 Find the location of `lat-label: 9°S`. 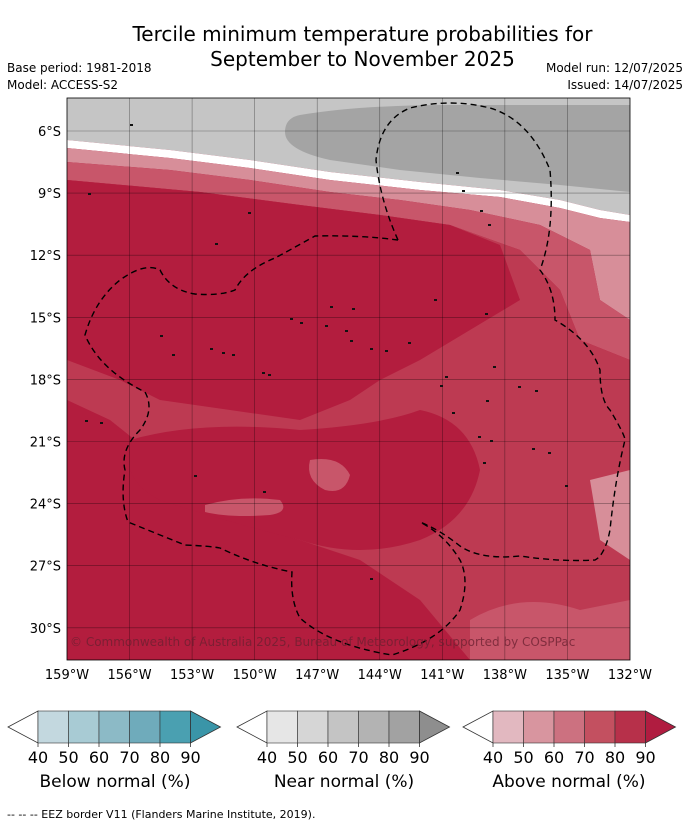

lat-label: 9°S is located at coordinates (49, 194).